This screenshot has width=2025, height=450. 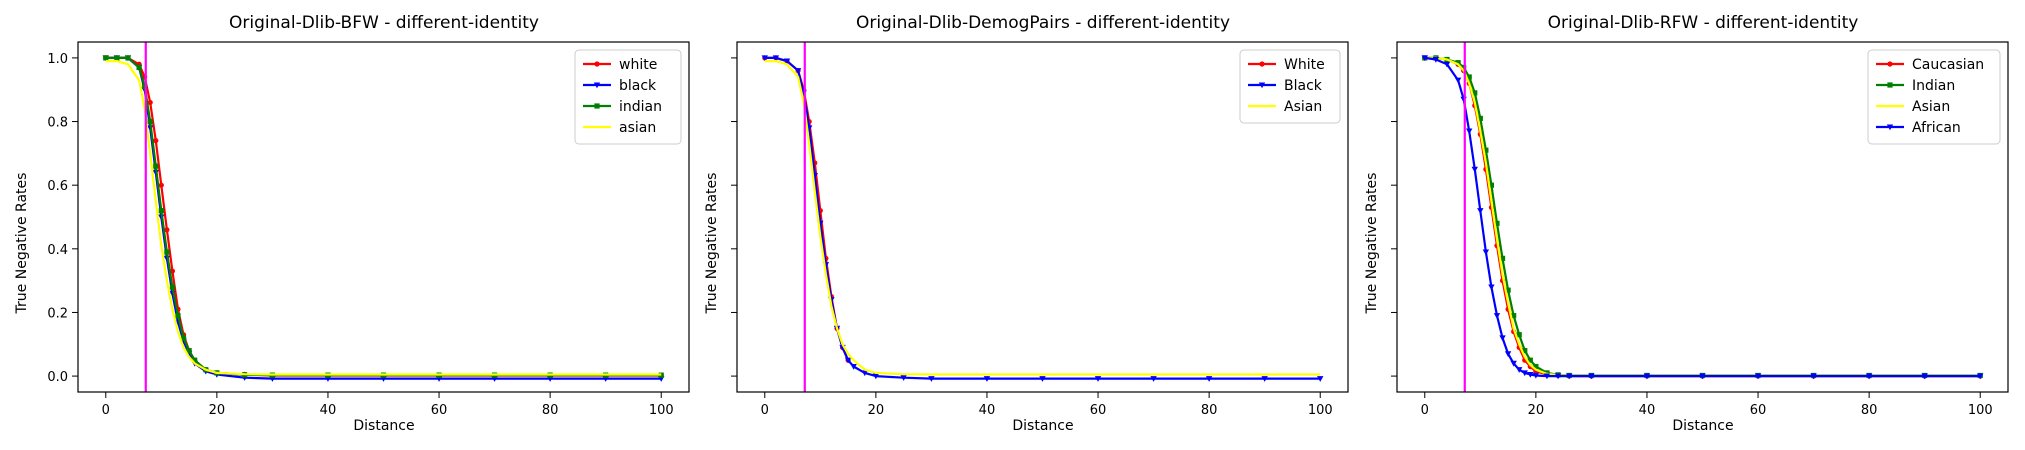 I want to click on legend-label: African, so click(x=1936, y=128).